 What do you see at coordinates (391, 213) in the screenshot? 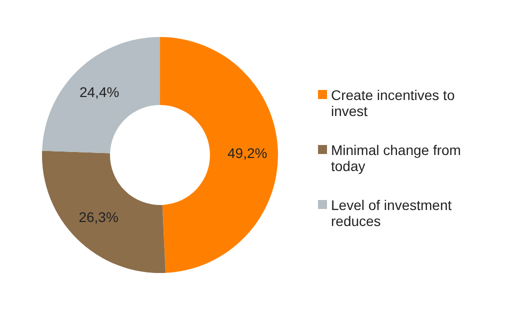
I see `legend-label: Level of investment reduces` at bounding box center [391, 213].